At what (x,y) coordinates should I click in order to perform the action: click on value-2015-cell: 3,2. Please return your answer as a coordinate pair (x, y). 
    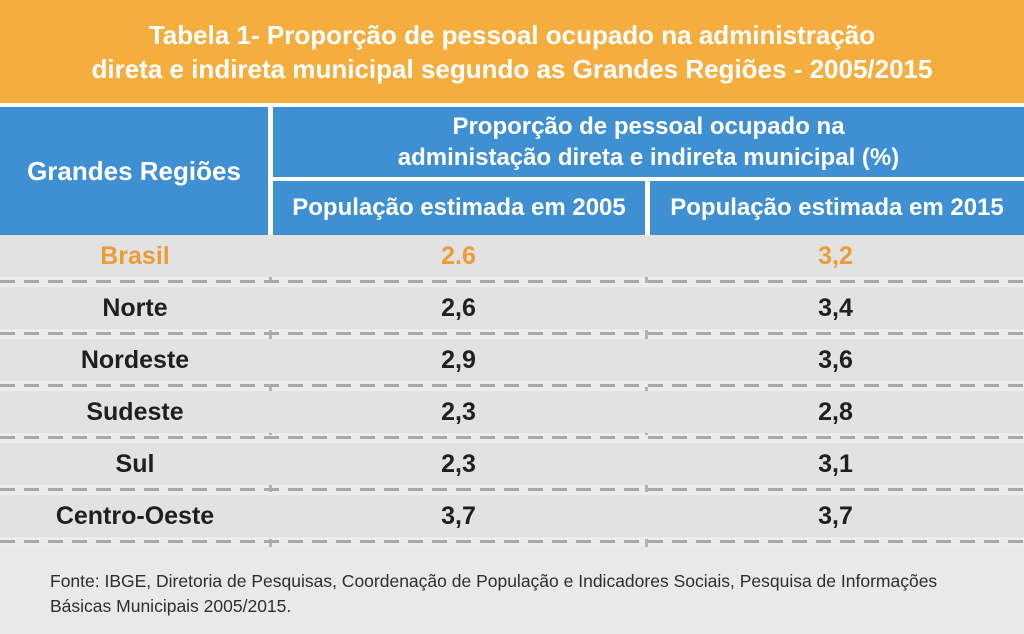
    Looking at the image, I should click on (835, 255).